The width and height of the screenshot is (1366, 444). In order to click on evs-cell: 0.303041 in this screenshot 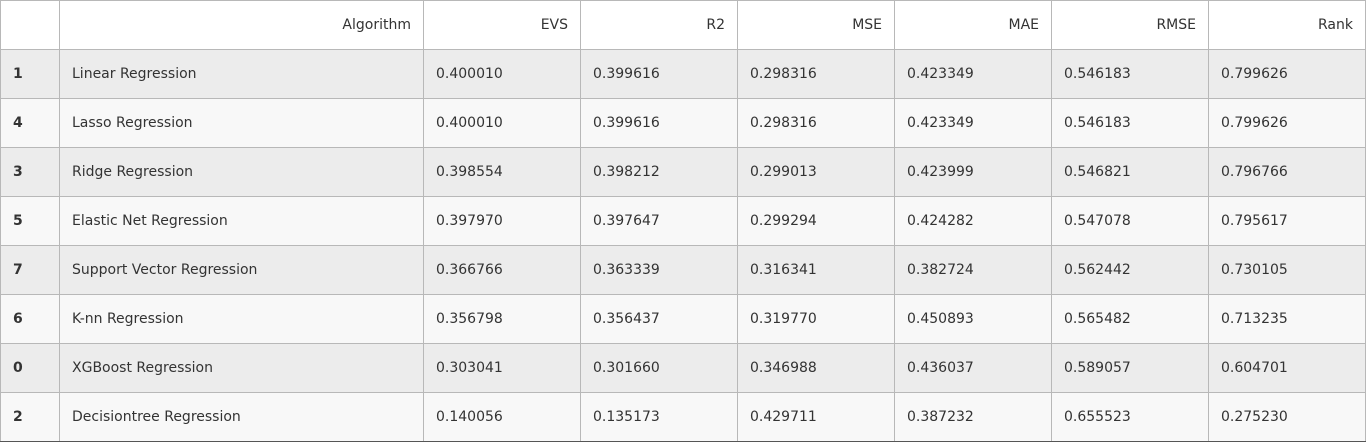, I will do `click(502, 368)`.